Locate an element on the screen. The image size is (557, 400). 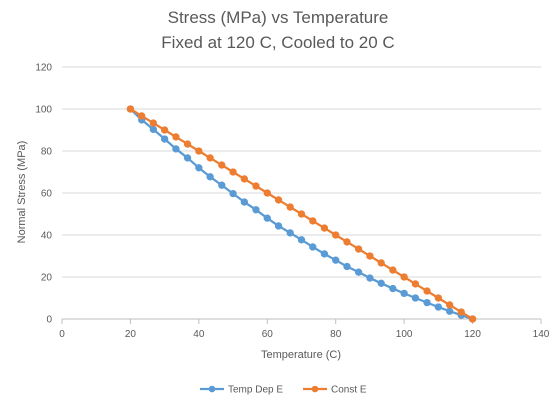
x-tick-label: 100 is located at coordinates (404, 334).